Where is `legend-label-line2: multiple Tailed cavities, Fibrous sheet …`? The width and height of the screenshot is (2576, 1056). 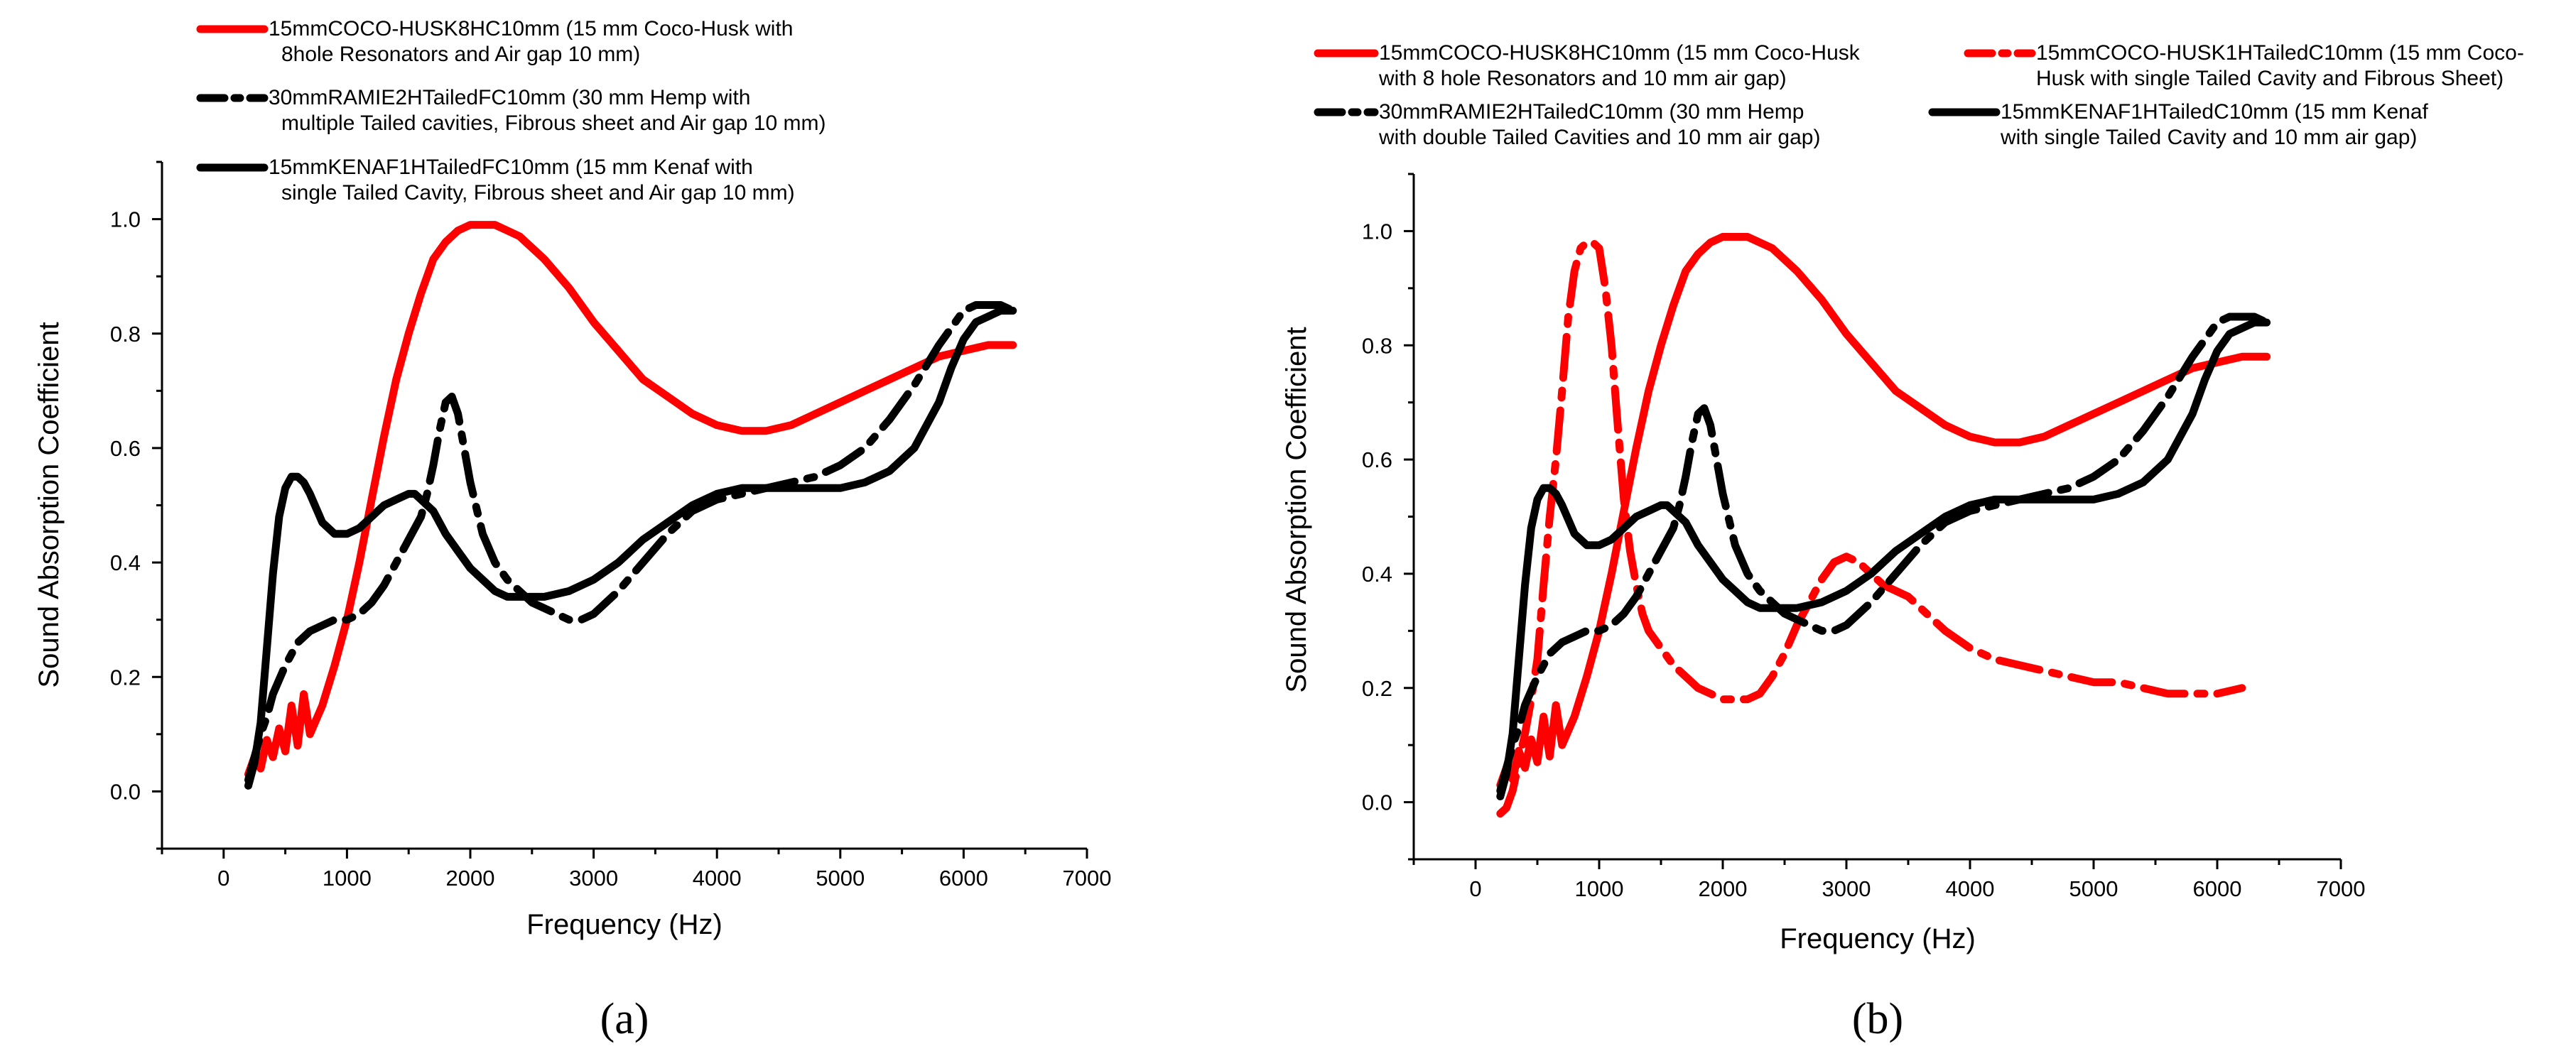 legend-label-line2: multiple Tailed cavities, Fibrous sheet … is located at coordinates (553, 123).